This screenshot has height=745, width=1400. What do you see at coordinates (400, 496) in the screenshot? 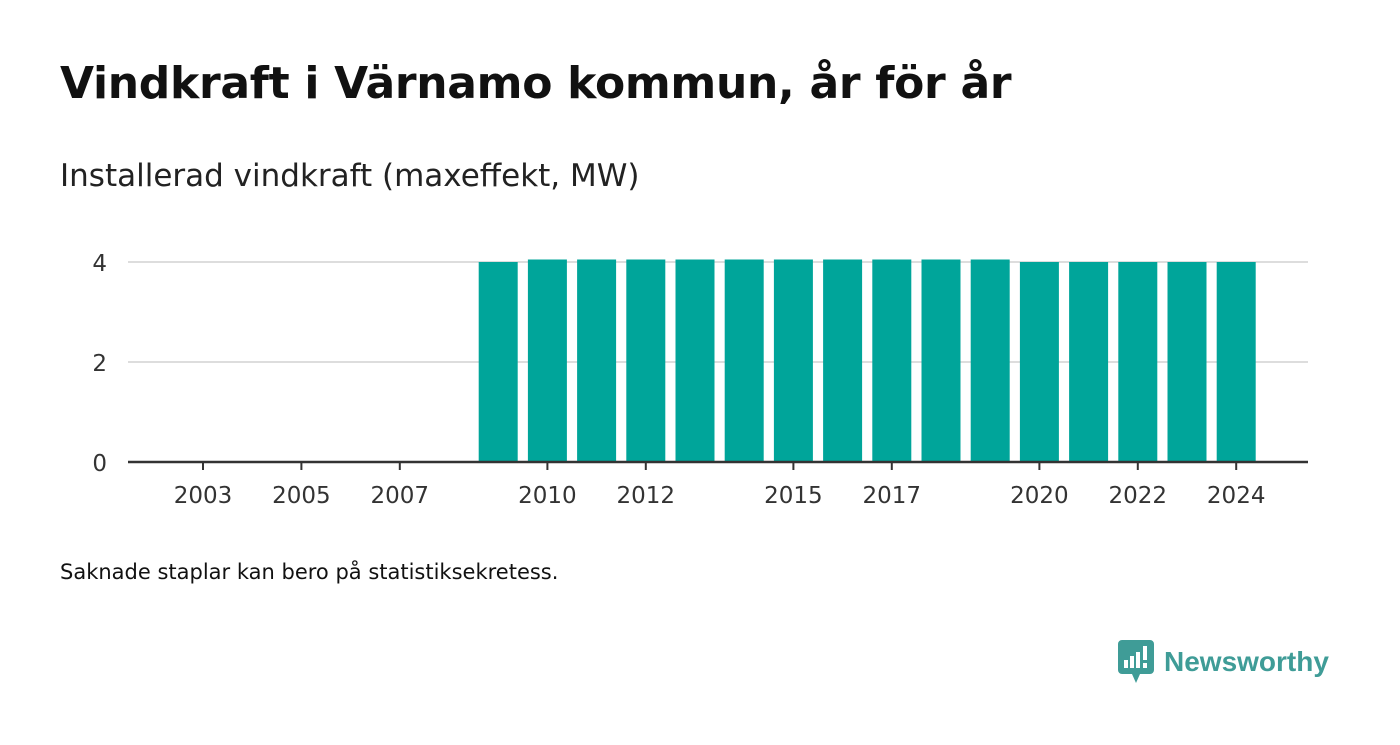
I see `x-tick-label: 2007` at bounding box center [400, 496].